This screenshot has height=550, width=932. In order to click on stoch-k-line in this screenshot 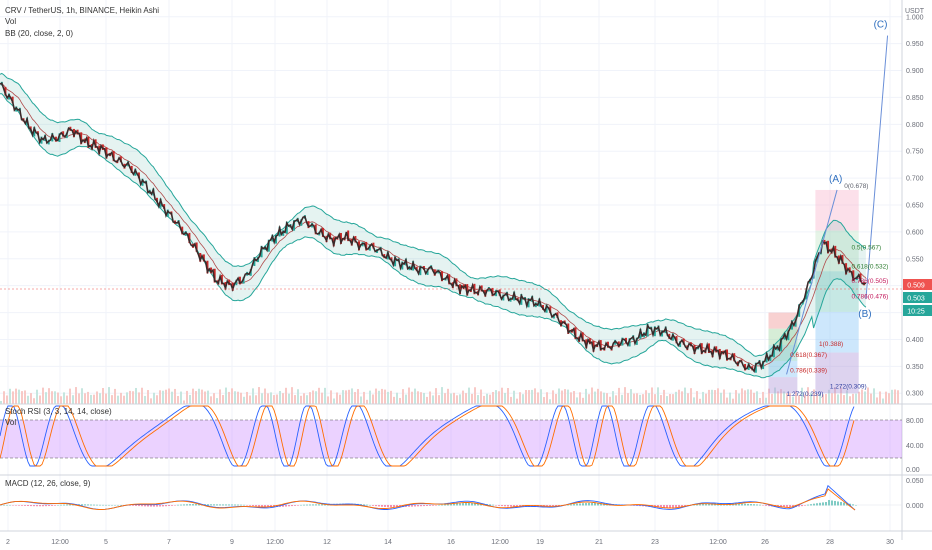, I will do `click(427, 436)`.